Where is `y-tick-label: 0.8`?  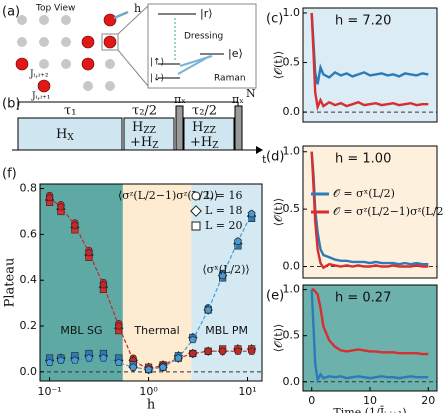
y-tick-label: 0.8 is located at coordinates (29, 188).